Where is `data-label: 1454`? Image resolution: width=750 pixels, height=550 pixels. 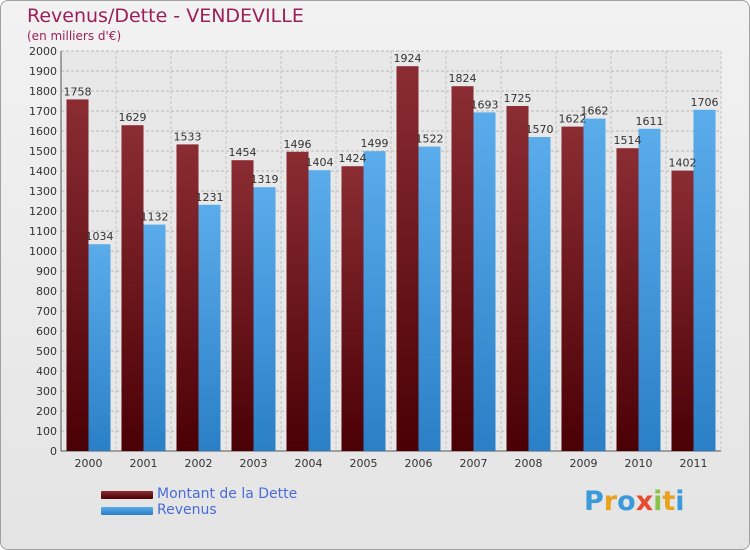 data-label: 1454 is located at coordinates (243, 152).